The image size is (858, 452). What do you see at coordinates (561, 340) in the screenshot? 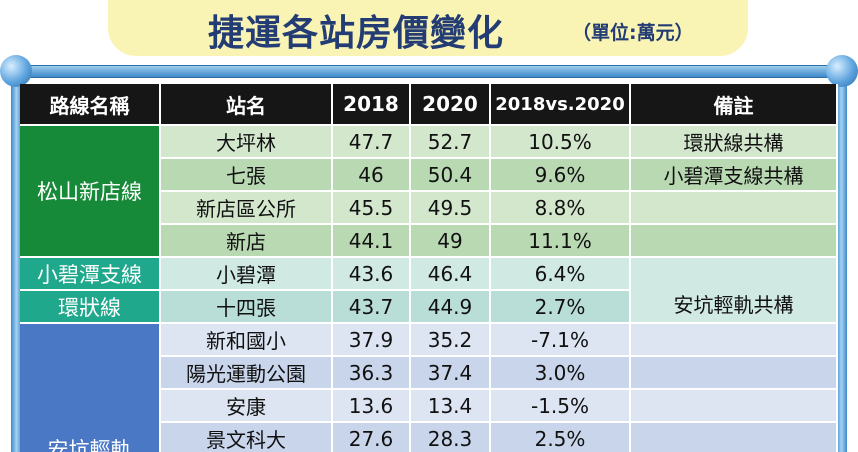
I see `price-change: -7.1%` at bounding box center [561, 340].